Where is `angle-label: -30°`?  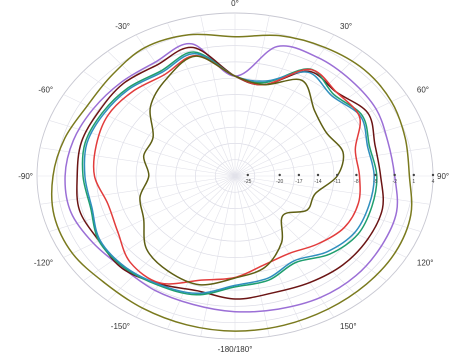 angle-label: -30° is located at coordinates (122, 26).